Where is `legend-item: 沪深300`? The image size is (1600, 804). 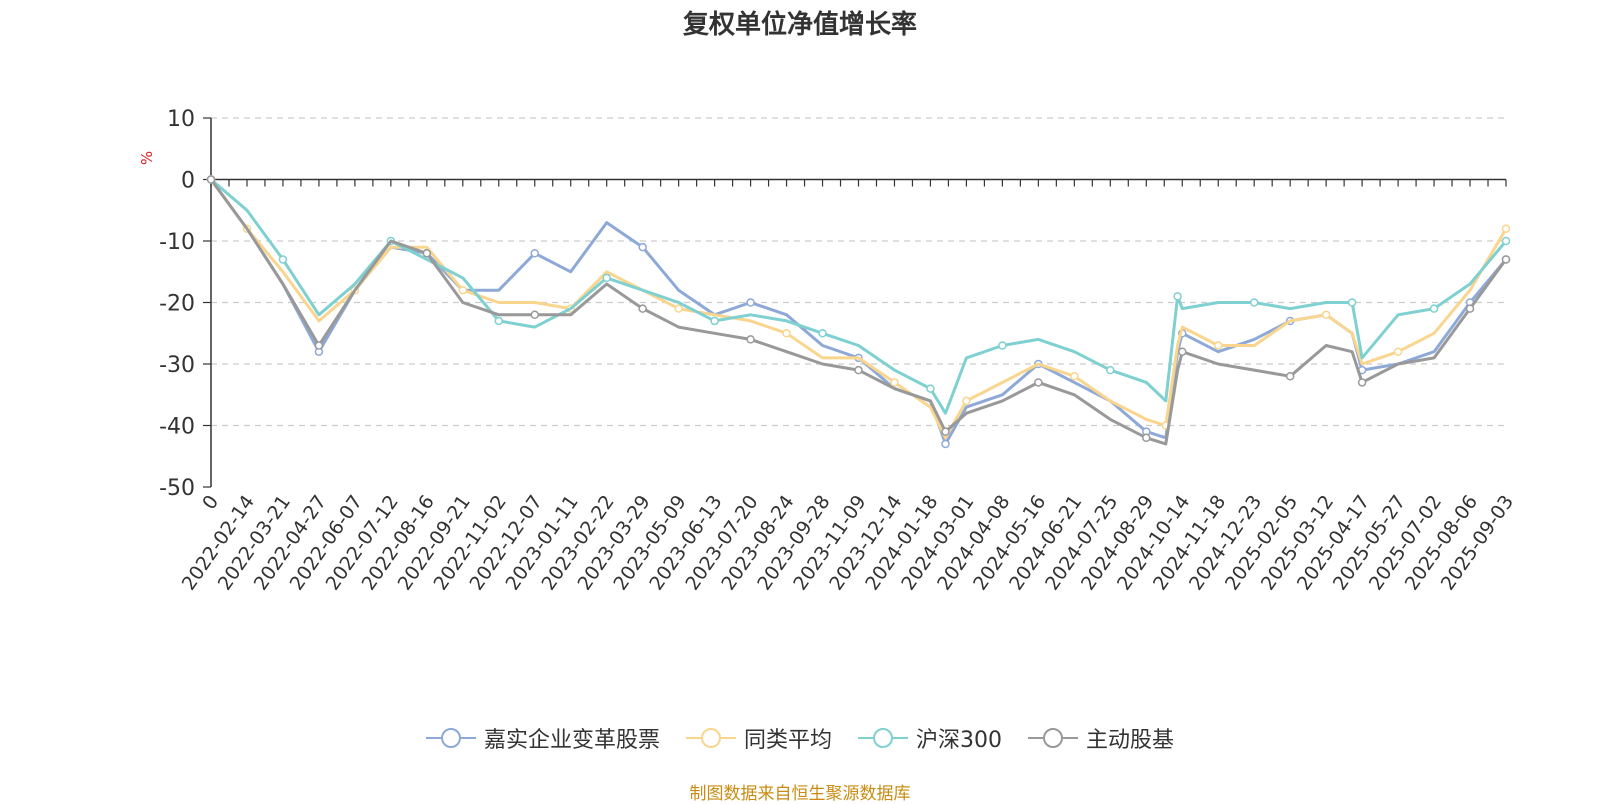 legend-item: 沪深300 is located at coordinates (930, 738).